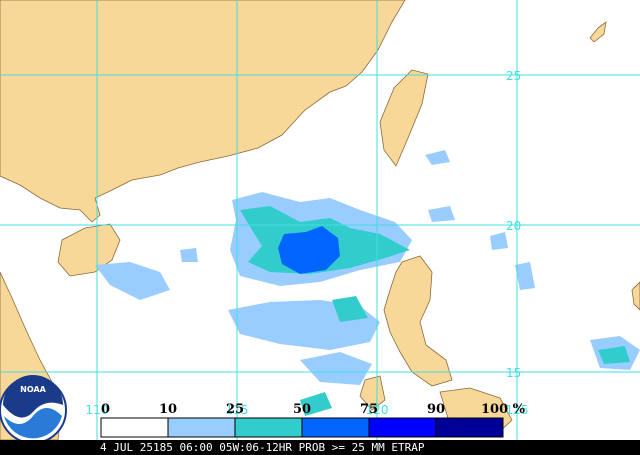 The height and width of the screenshot is (455, 640). Describe the element at coordinates (503, 409) in the screenshot. I see `legend-label: 100 %` at that location.